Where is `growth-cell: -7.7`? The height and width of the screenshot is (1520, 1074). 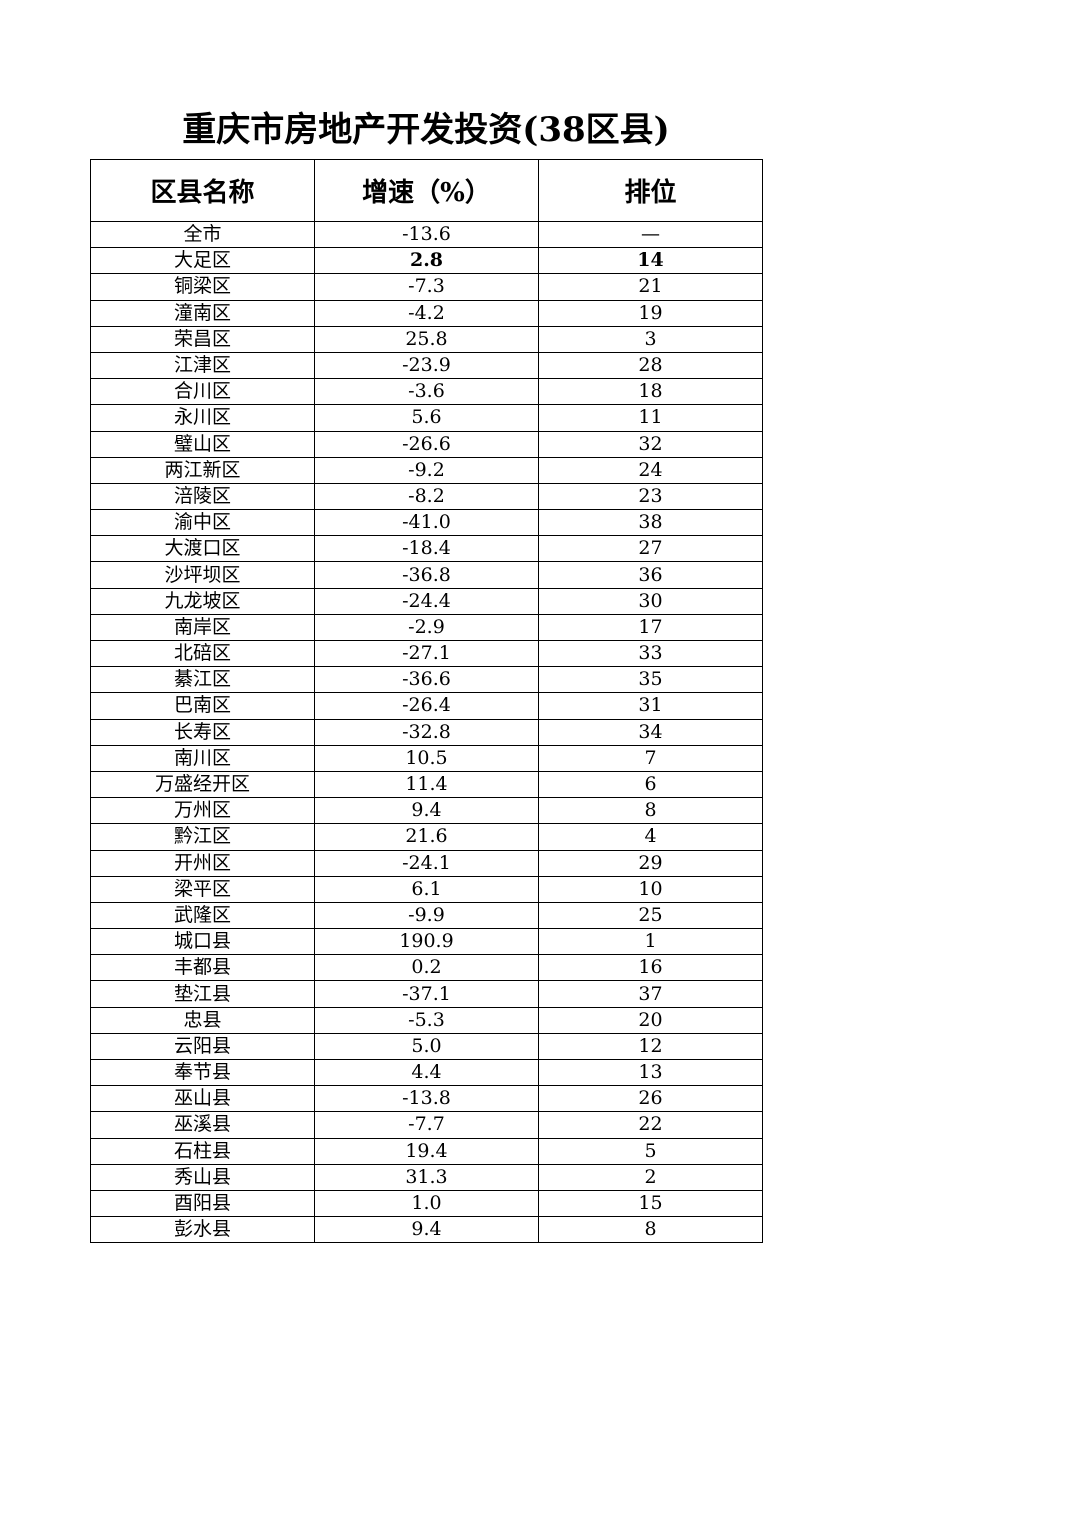
growth-cell: -7.7 is located at coordinates (426, 1125).